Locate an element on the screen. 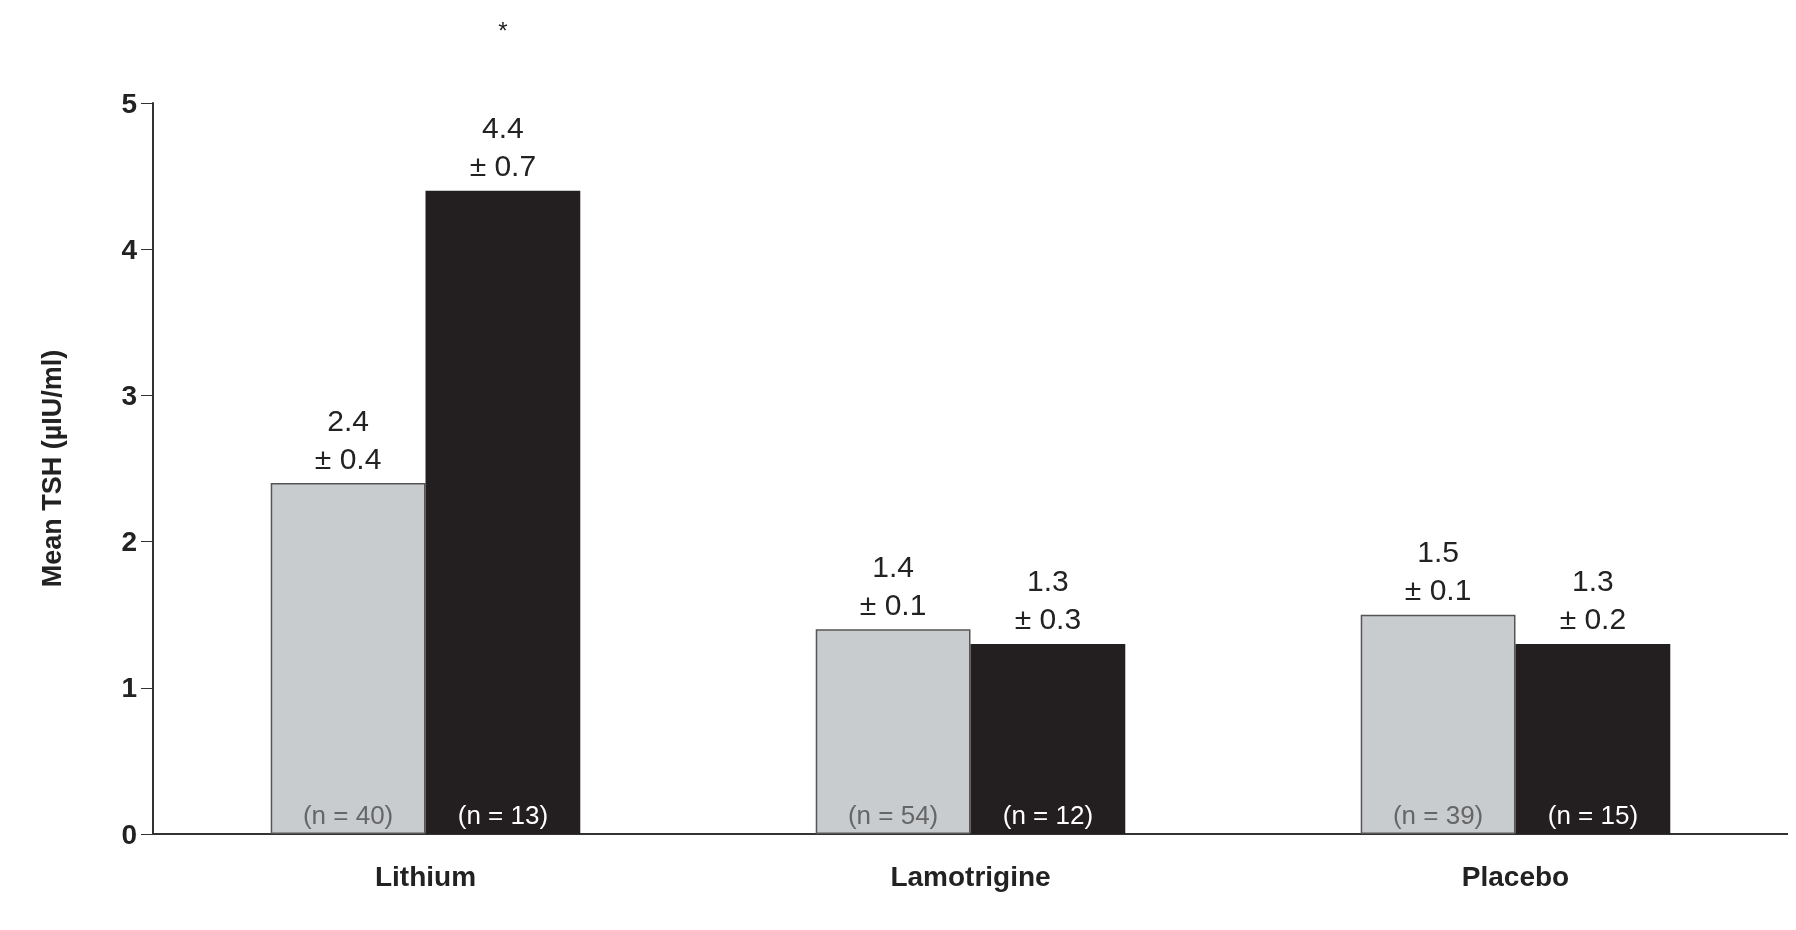  annotation: (n = 13) is located at coordinates (503, 815).